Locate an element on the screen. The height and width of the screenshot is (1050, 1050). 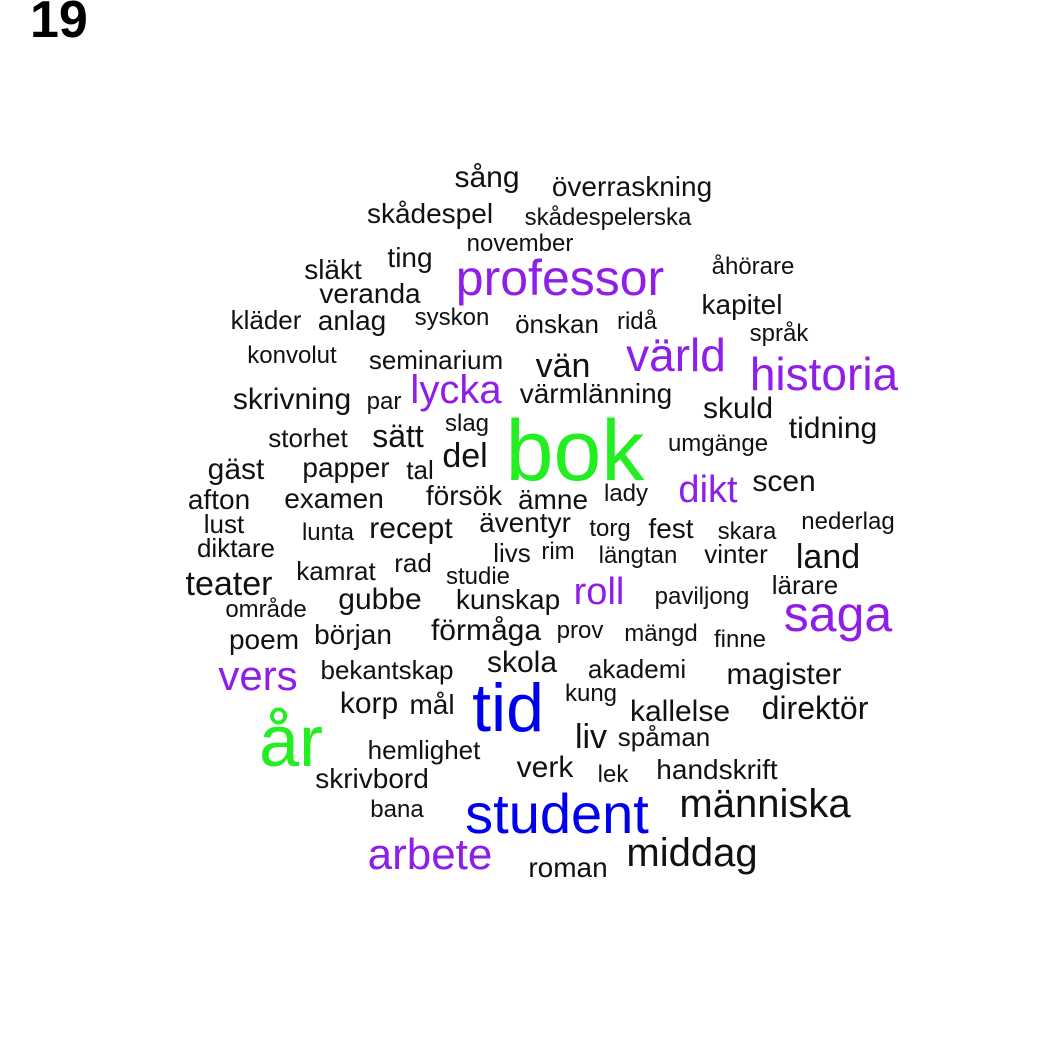
word-konvolut: konvolut is located at coordinates (292, 355).